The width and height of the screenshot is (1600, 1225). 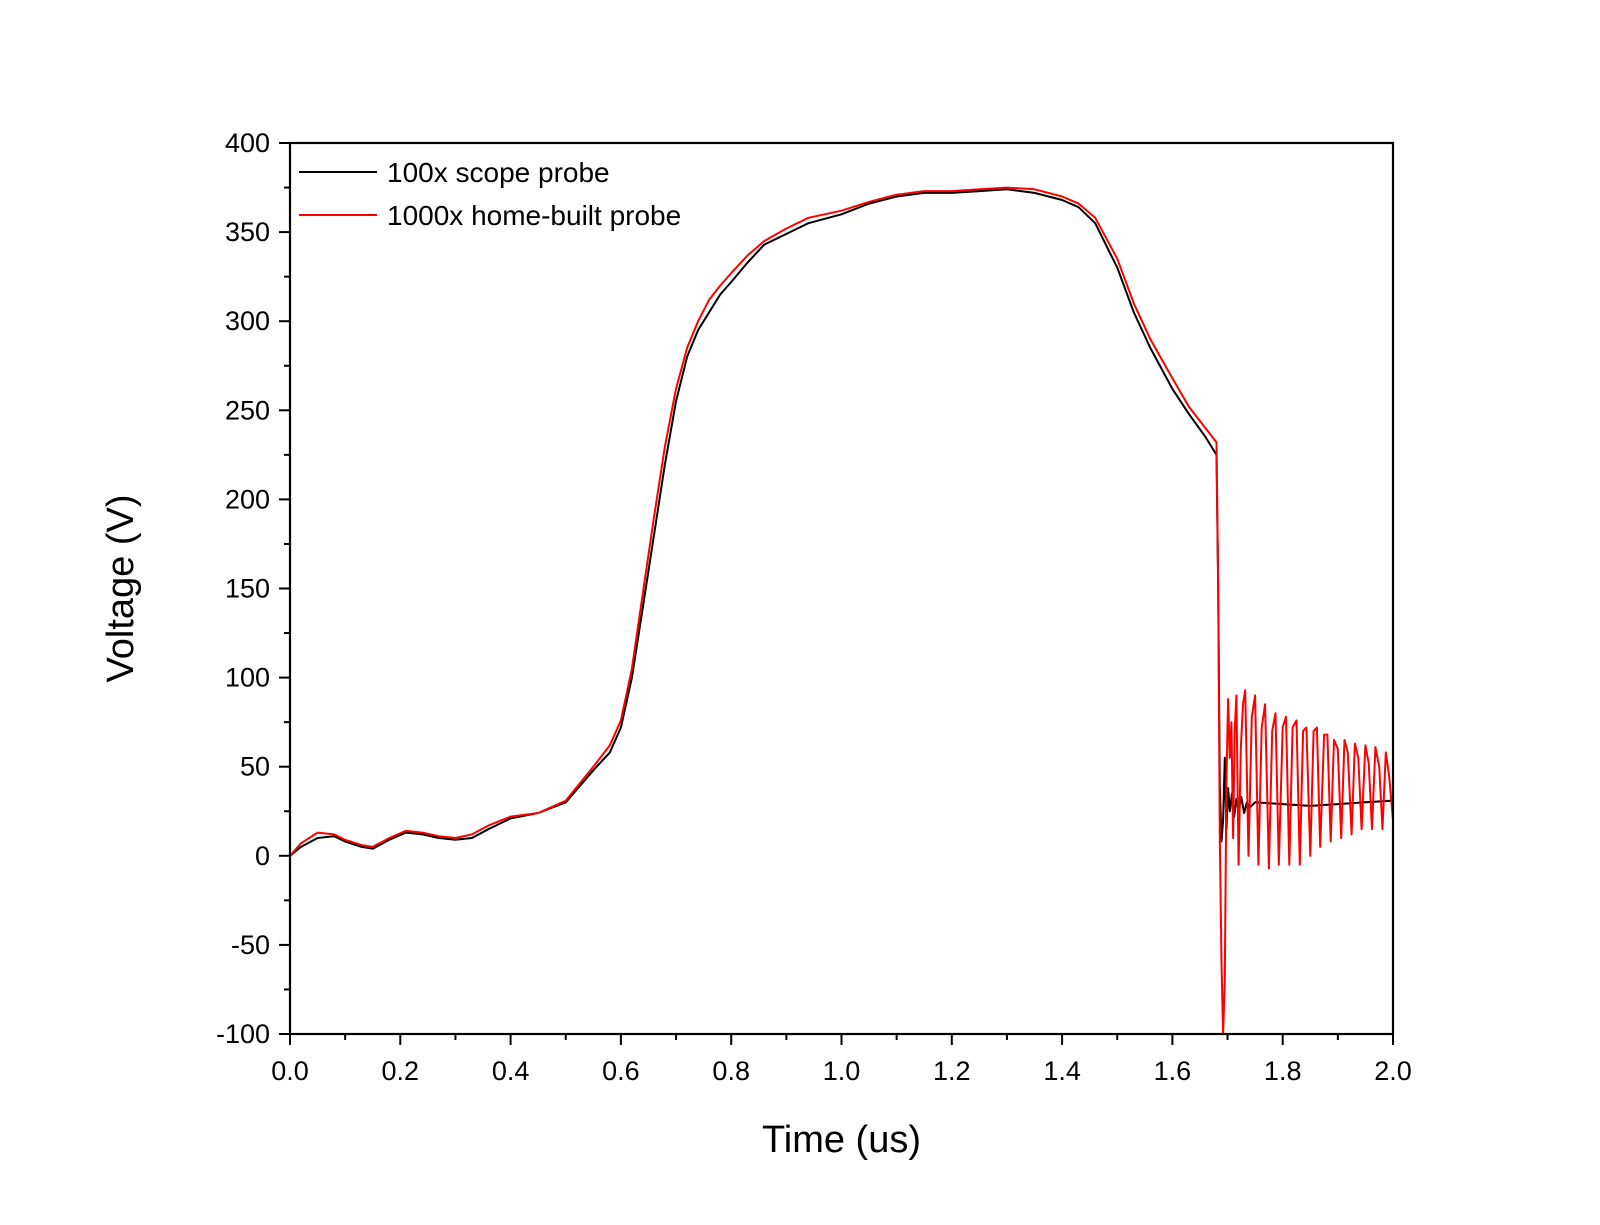 What do you see at coordinates (1173, 1071) in the screenshot?
I see `x-tick-label: 1.6` at bounding box center [1173, 1071].